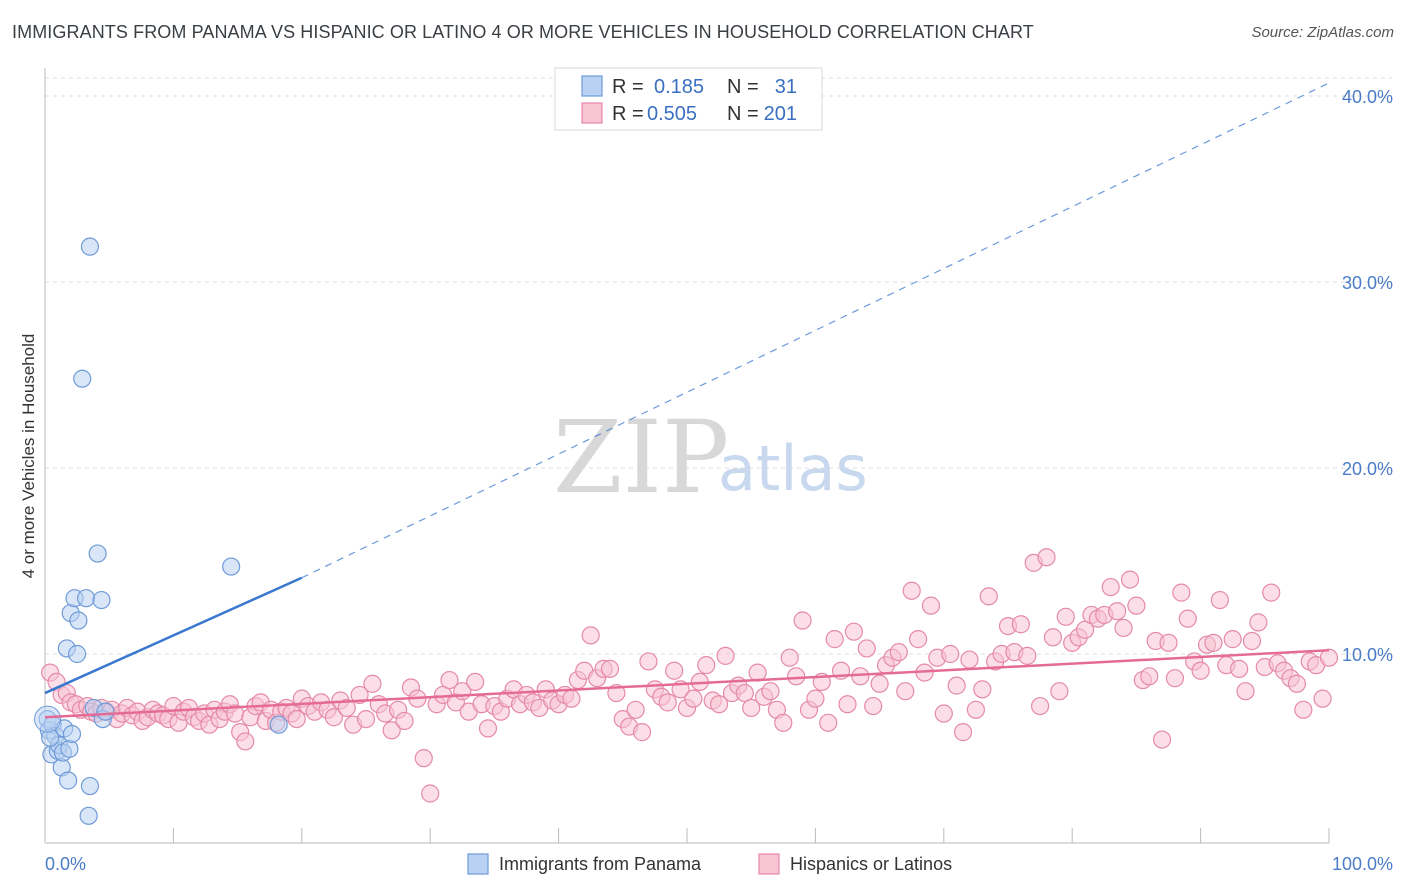 This screenshot has height=892, width=1406. Describe the element at coordinates (688, 99) in the screenshot. I see `correlation-legend: R = 0.185 N = 31 R = 0.505 N = 201` at that location.